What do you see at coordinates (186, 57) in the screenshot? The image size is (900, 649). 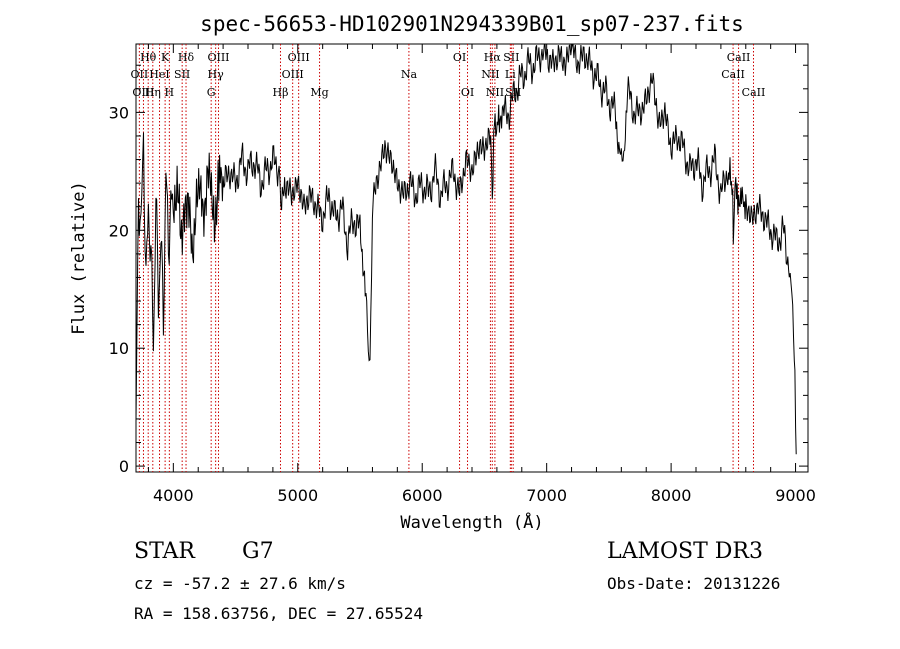 I see `marker-label: Hδ` at bounding box center [186, 57].